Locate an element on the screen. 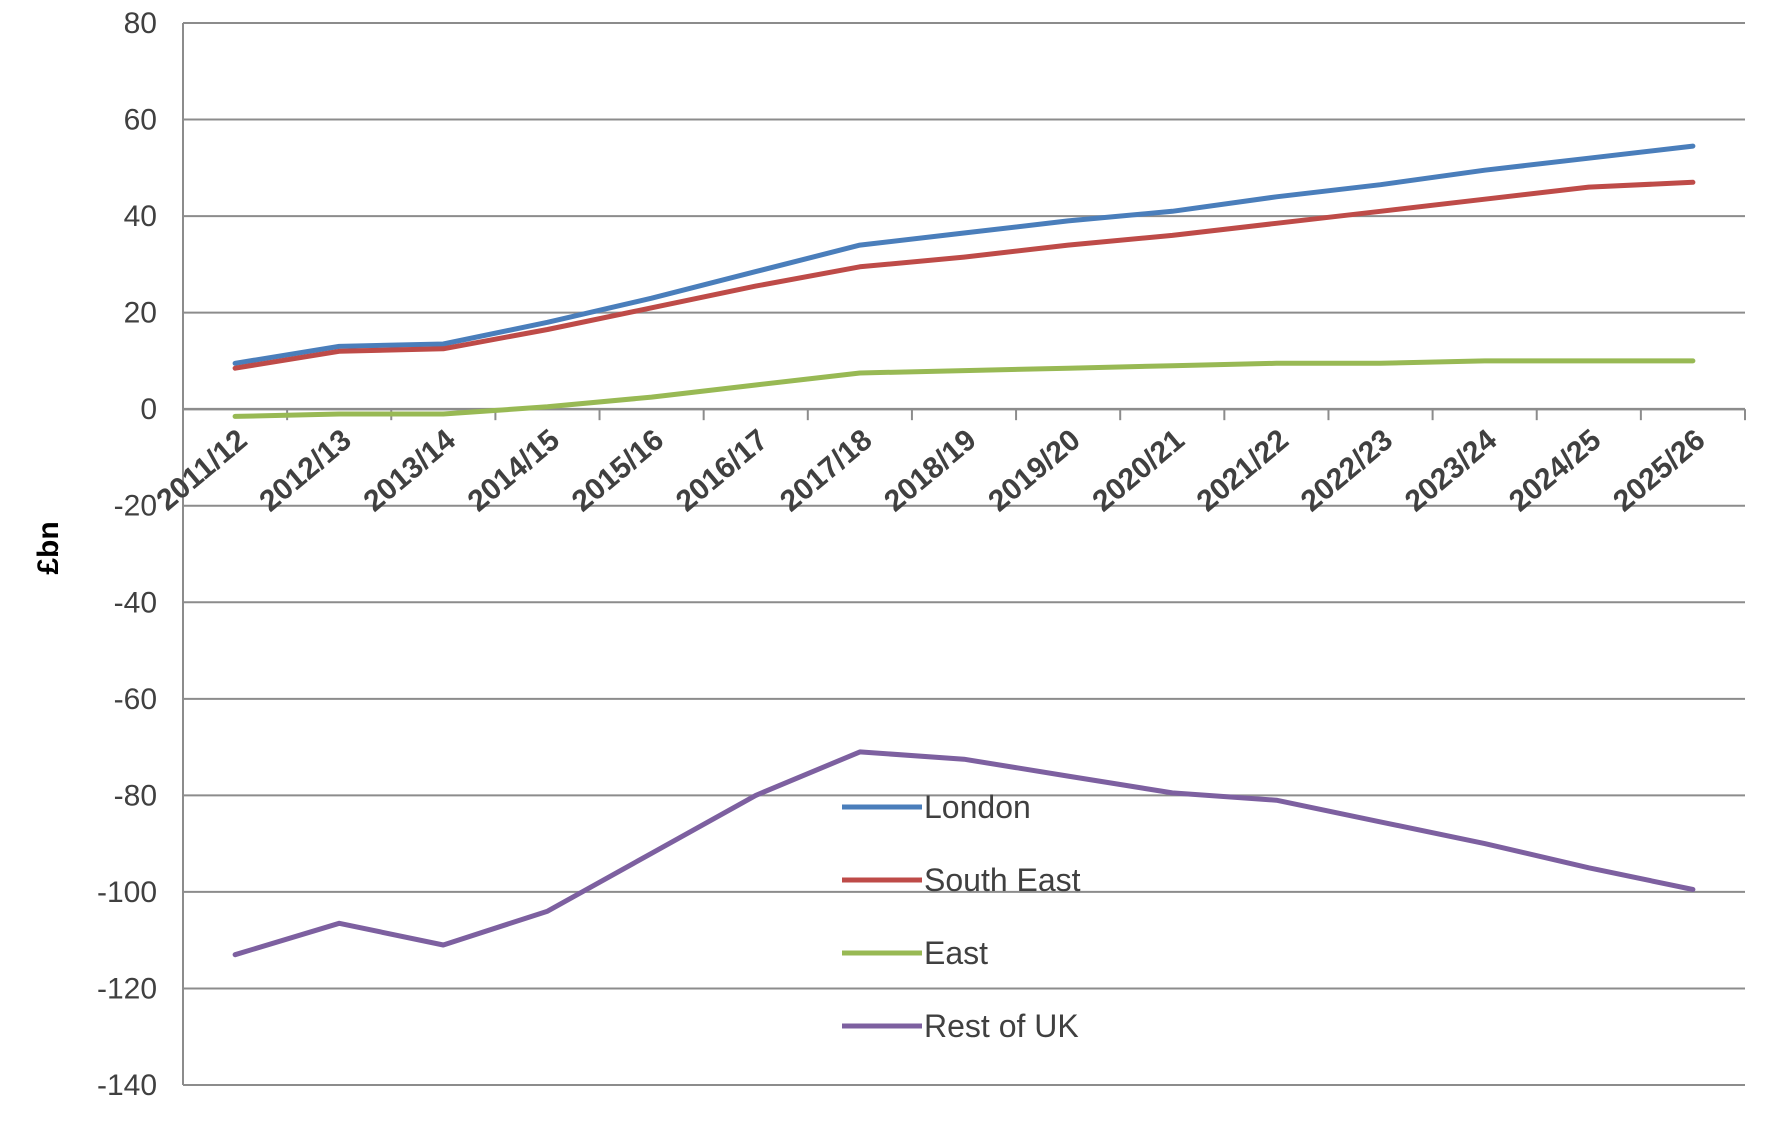 Image resolution: width=1767 pixels, height=1121 pixels. legend-label-rest-of-uk: Rest of UK is located at coordinates (1001, 1026).